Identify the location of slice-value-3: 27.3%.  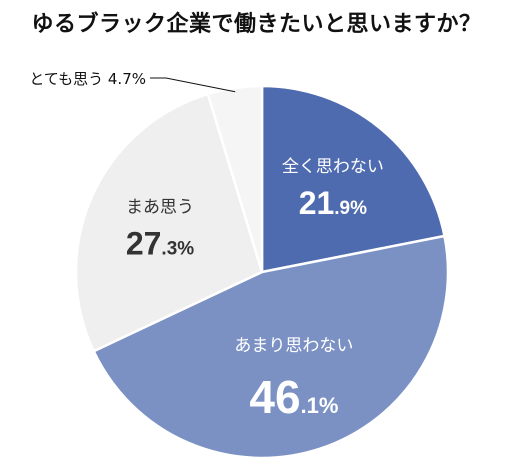
(160, 244).